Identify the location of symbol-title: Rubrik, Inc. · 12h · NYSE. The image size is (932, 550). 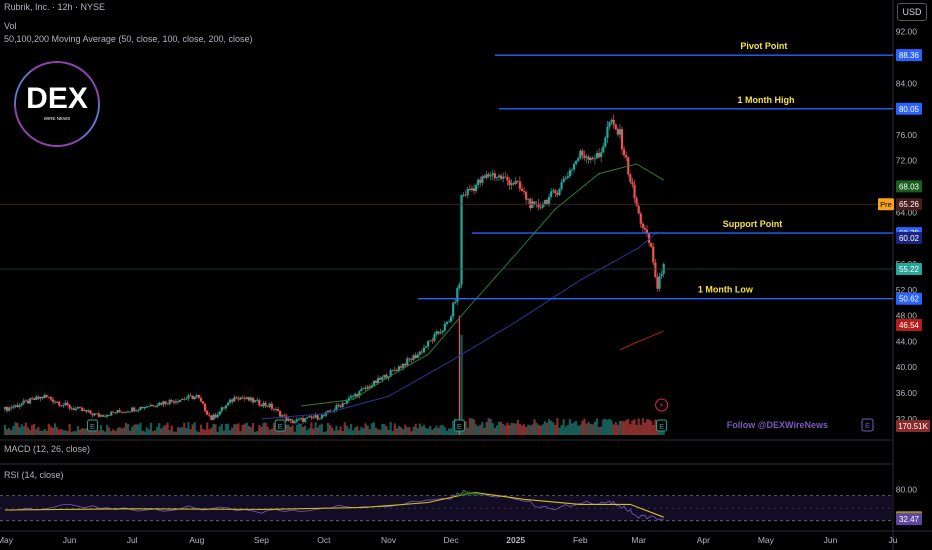
(55, 7).